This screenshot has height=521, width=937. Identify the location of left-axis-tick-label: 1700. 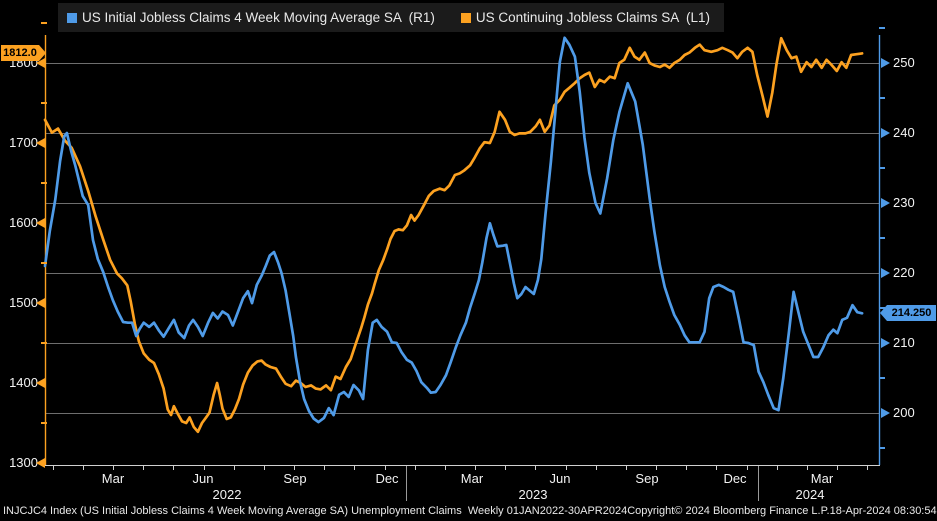
(23, 142).